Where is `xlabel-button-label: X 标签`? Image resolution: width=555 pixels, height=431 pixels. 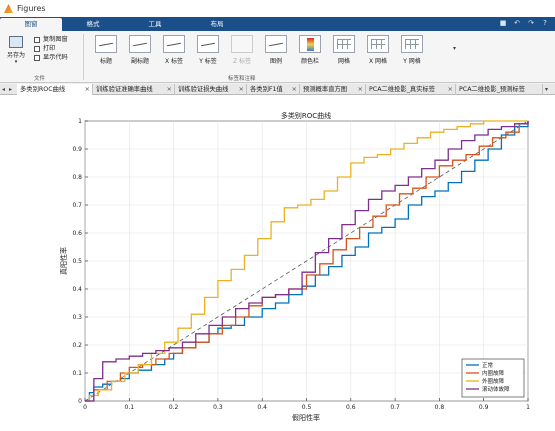 xlabel-button-label: X 标签 is located at coordinates (174, 61).